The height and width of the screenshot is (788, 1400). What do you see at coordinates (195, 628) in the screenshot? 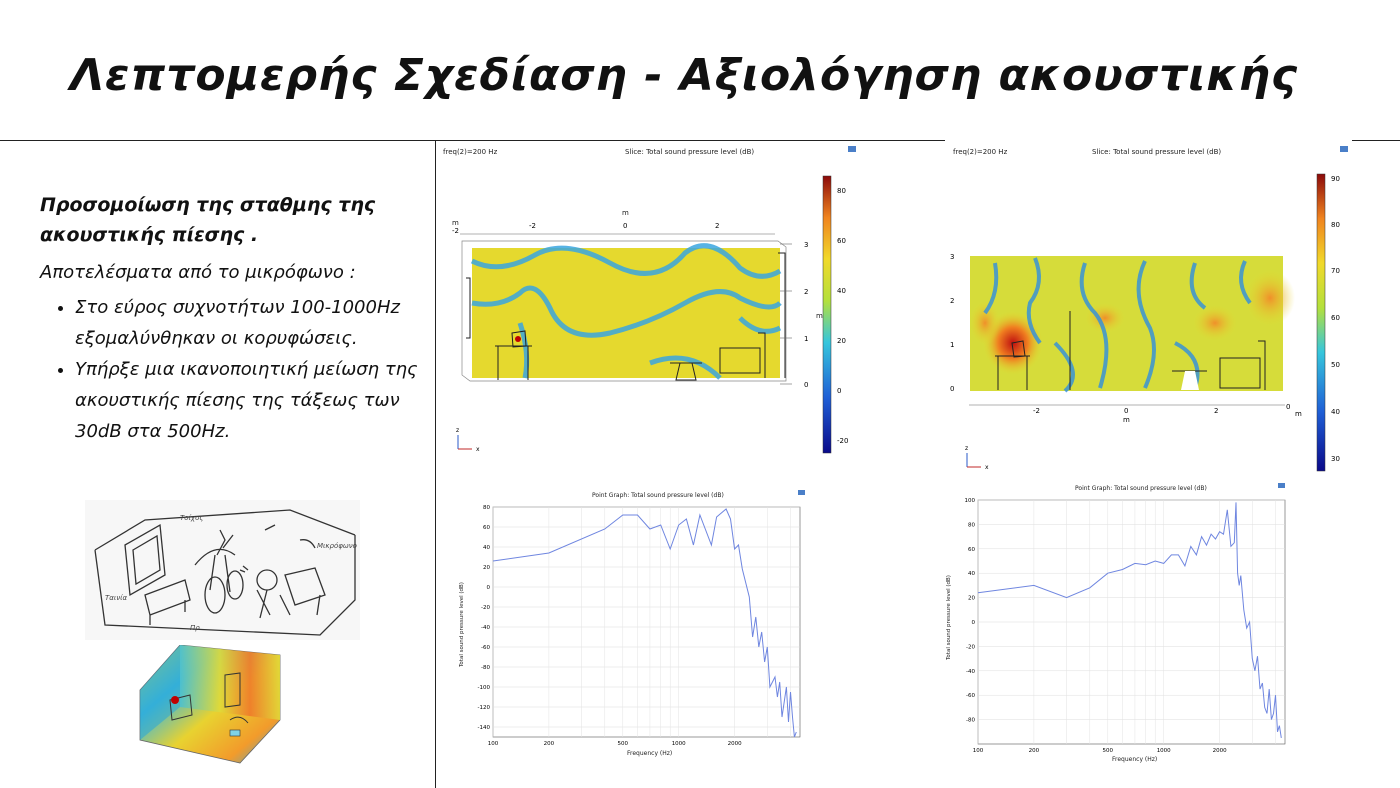
I see `svg-text: Πρ` at bounding box center [195, 628].